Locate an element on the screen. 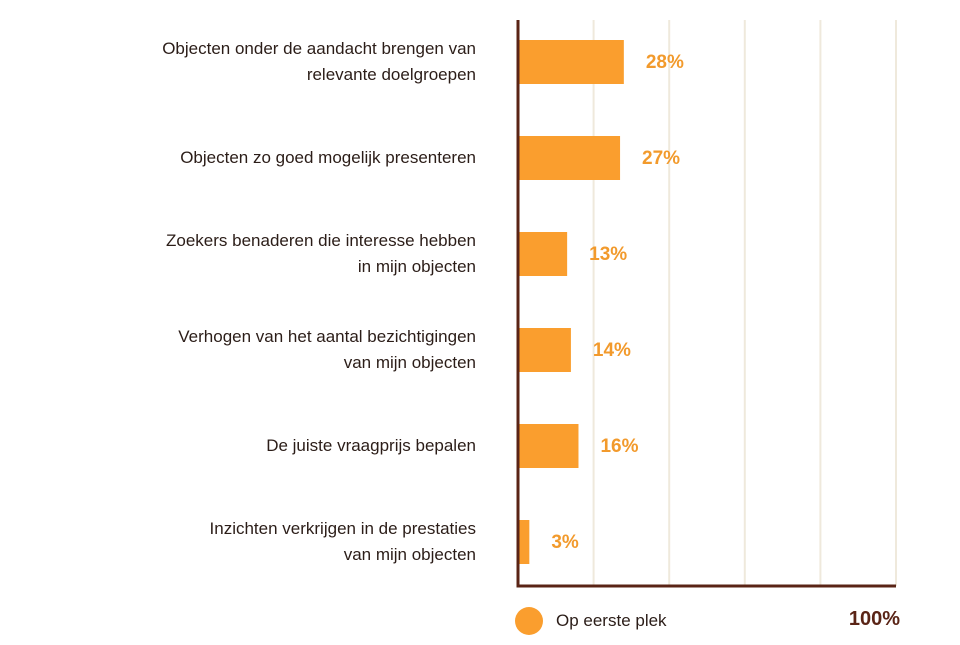  category-label: De juiste vraagprijs bepalen is located at coordinates (256, 446).